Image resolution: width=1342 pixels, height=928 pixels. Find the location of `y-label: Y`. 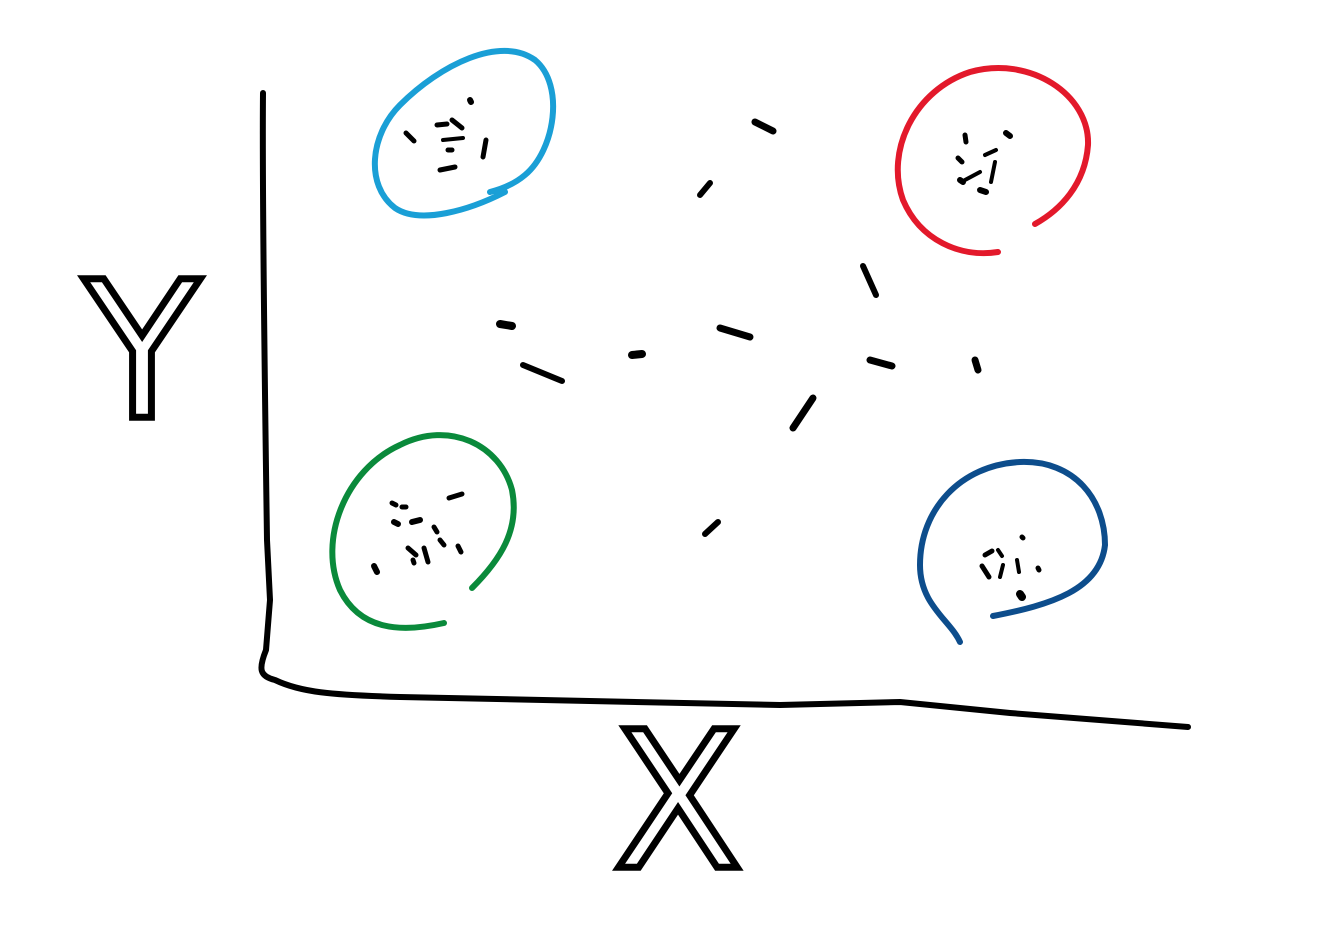

y-label: Y is located at coordinates (142, 351).